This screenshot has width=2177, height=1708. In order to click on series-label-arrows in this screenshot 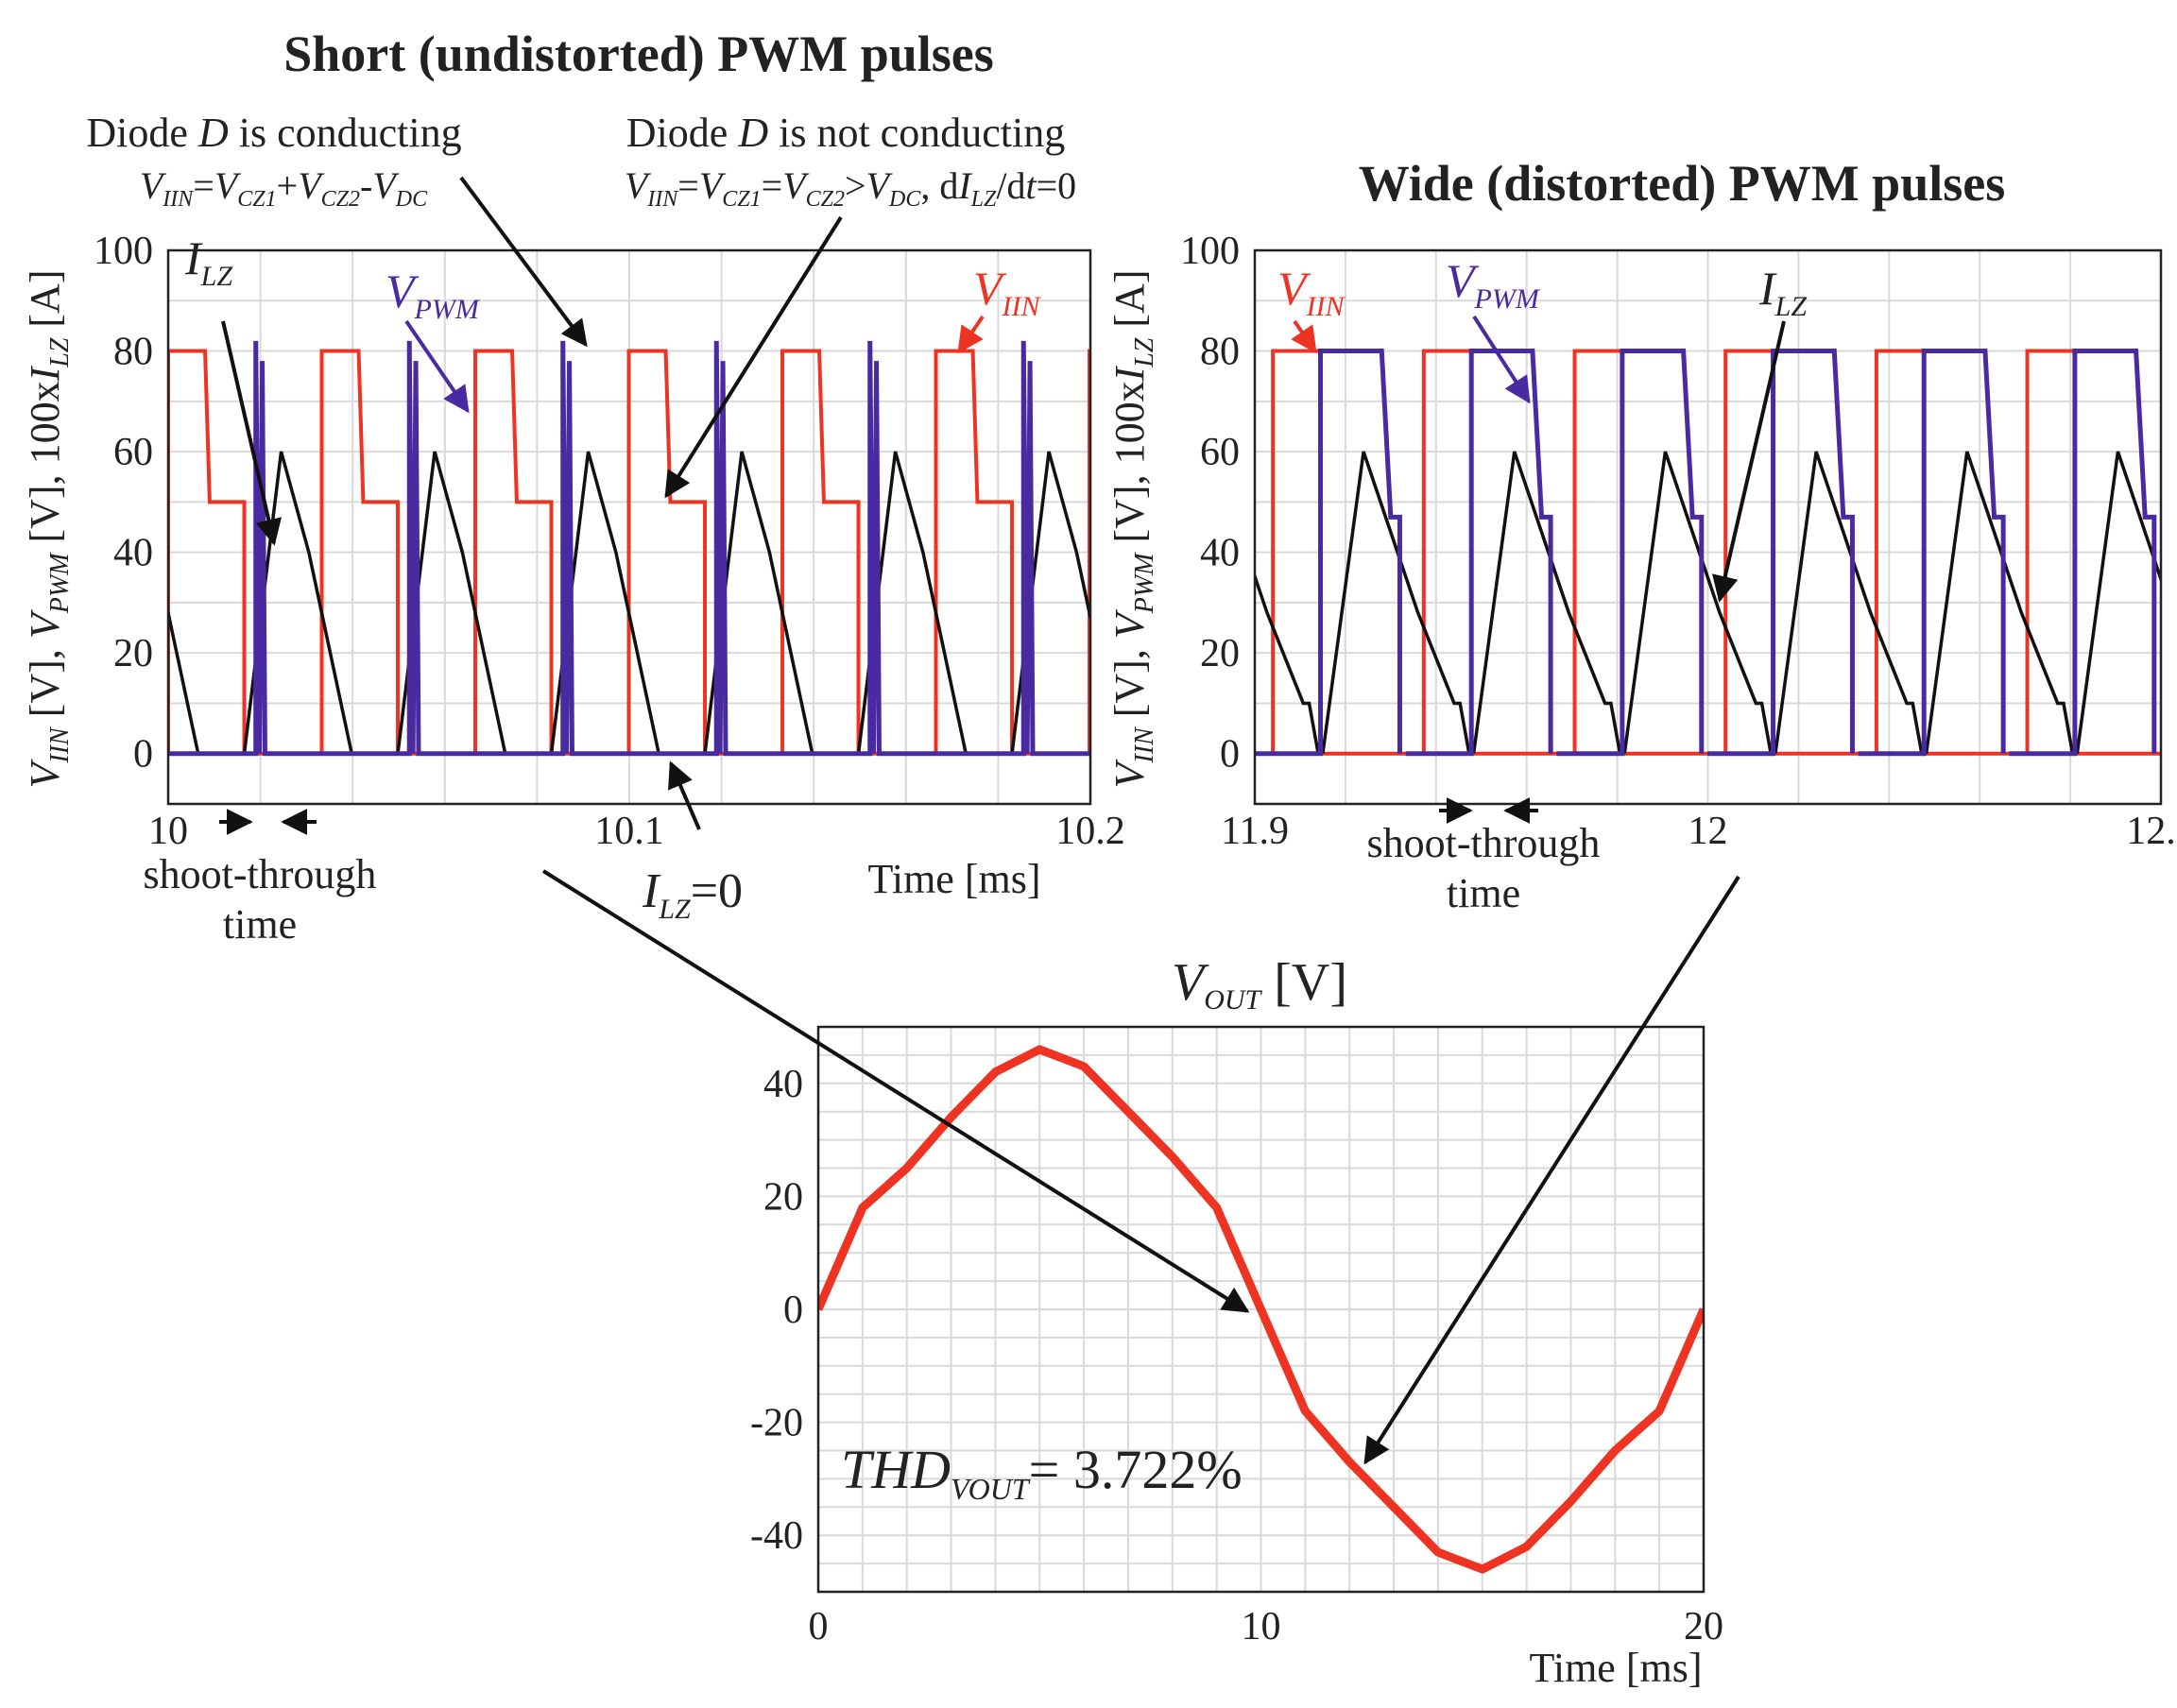, I will do `click(967, 364)`.